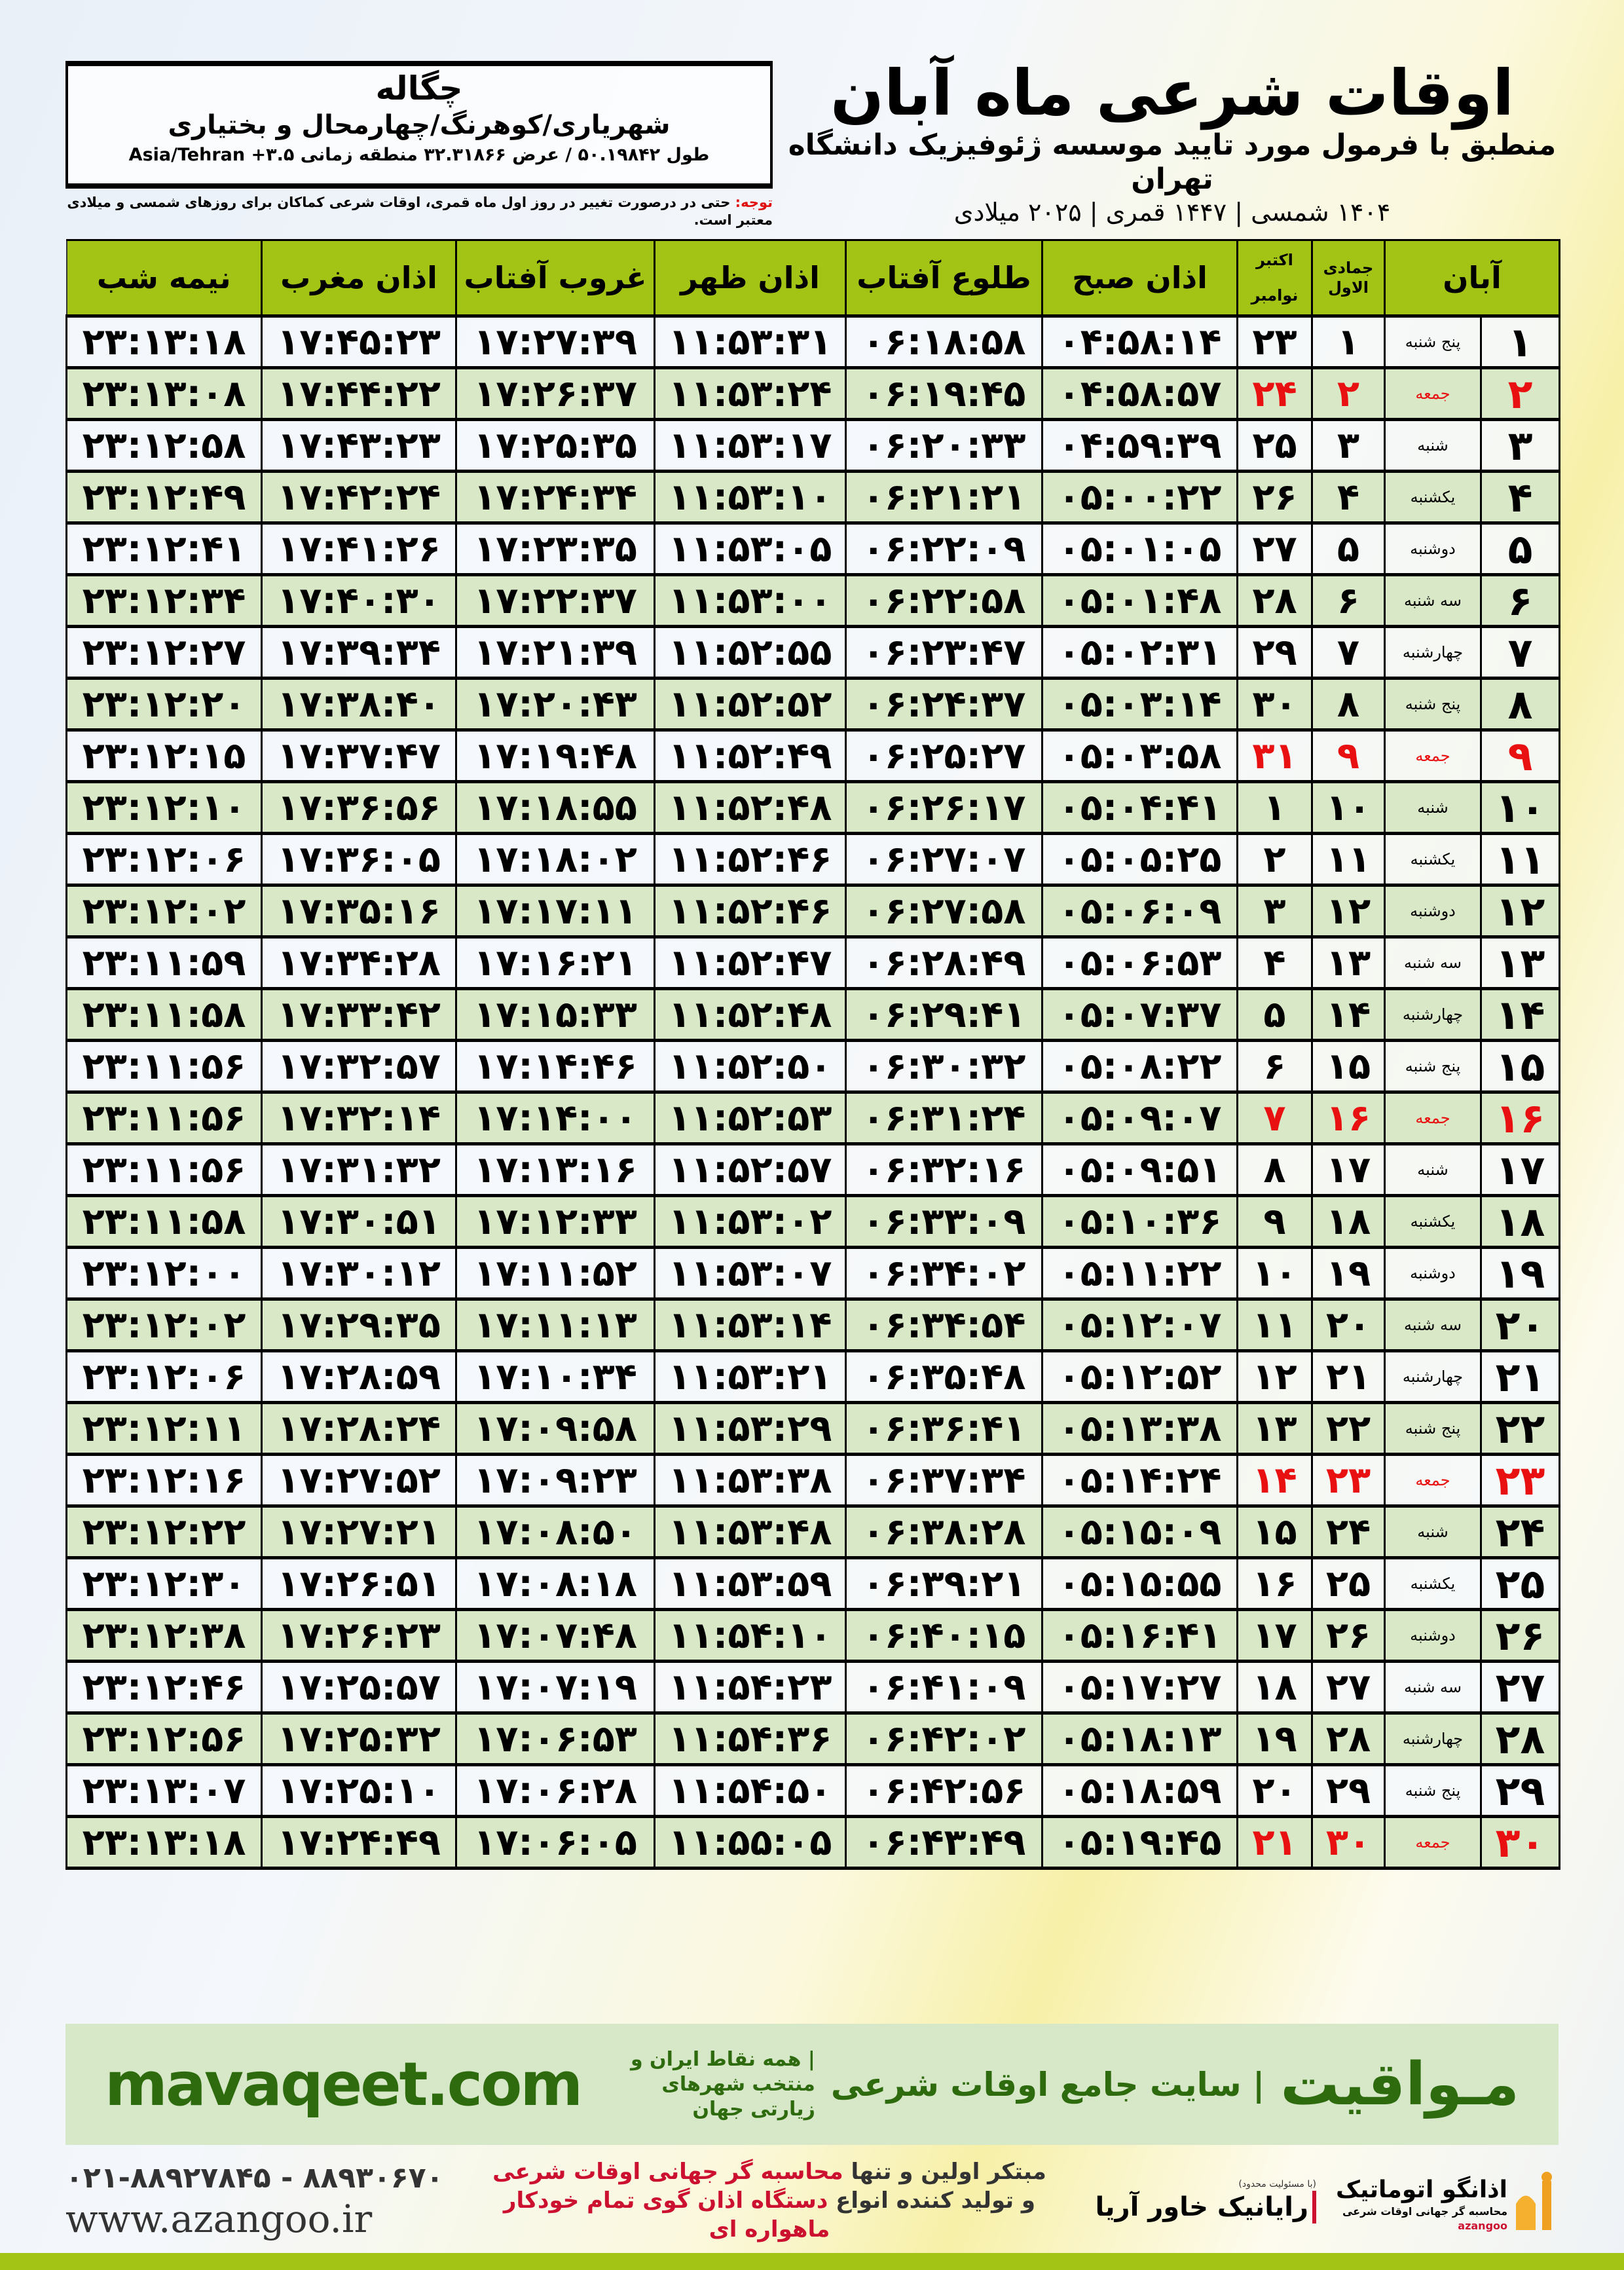 This screenshot has height=2270, width=1624. Describe the element at coordinates (750, 1376) in the screenshot. I see `dhuhr-time: ۱۱:۵۳:۲۱` at that location.